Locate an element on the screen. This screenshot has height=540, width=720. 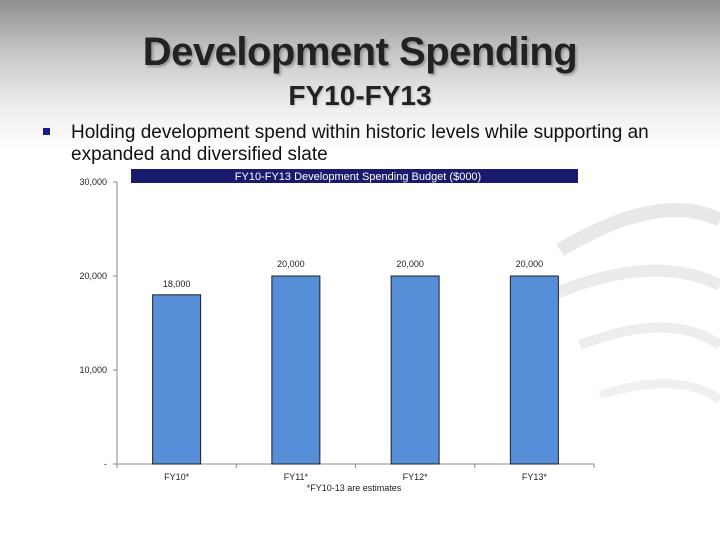
y-tick-label: - is located at coordinates (105, 464).